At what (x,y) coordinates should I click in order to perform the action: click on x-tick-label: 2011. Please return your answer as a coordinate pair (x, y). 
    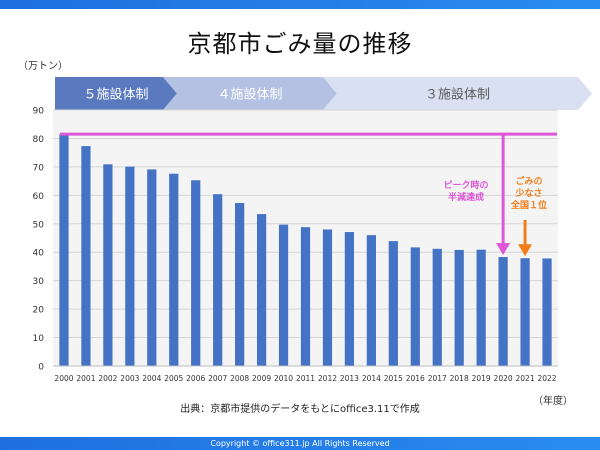
    Looking at the image, I should click on (305, 378).